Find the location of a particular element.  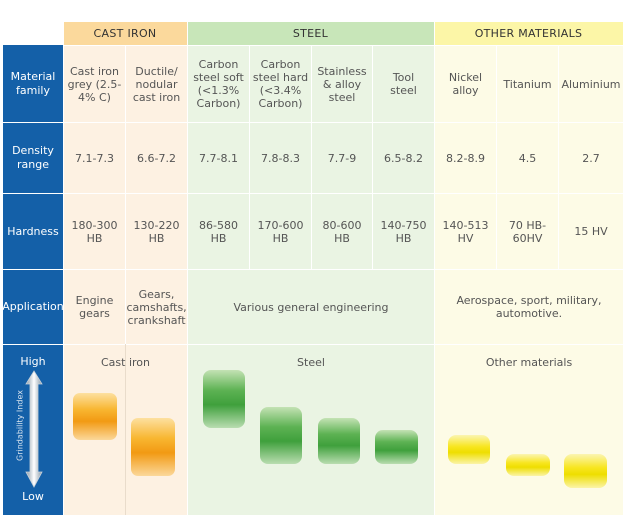

grindability-bar-carbon-hard is located at coordinates (281, 435).